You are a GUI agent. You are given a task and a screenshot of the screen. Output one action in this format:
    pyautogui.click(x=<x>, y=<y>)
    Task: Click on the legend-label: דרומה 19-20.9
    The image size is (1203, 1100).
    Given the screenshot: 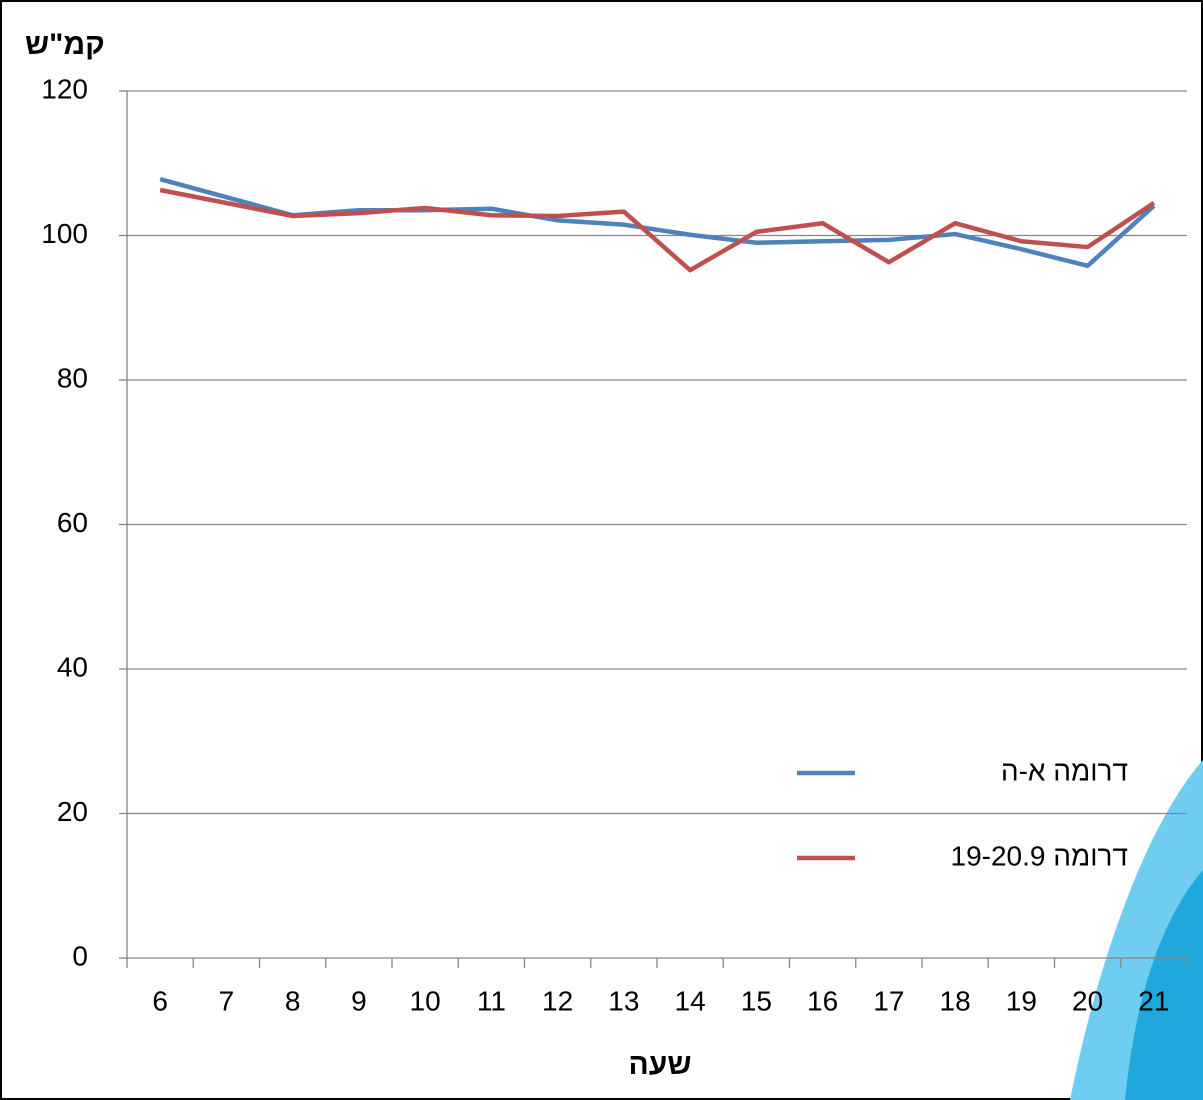 What is the action you would take?
    pyautogui.click(x=1039, y=855)
    